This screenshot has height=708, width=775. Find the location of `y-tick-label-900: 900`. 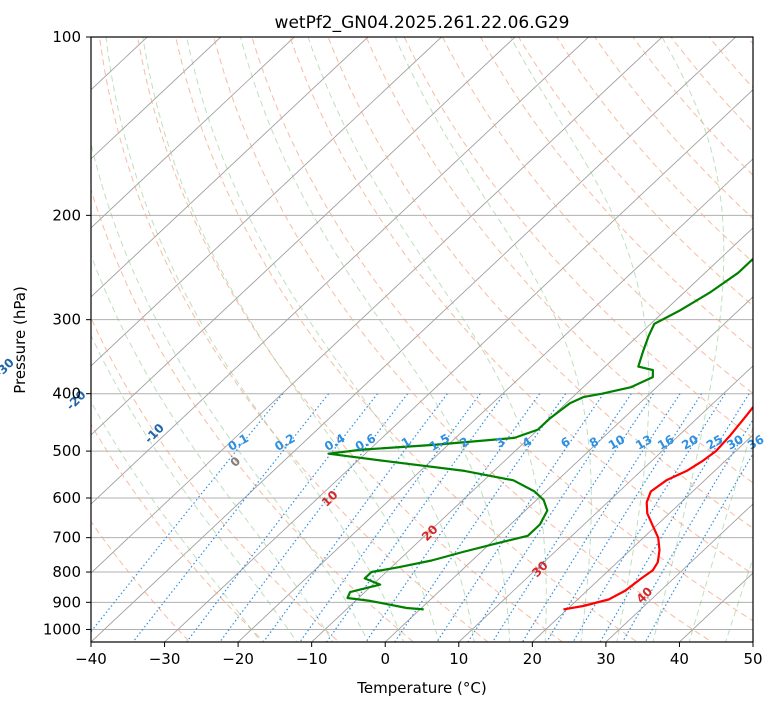

y-tick-label-900: 900 is located at coordinates (66, 602).